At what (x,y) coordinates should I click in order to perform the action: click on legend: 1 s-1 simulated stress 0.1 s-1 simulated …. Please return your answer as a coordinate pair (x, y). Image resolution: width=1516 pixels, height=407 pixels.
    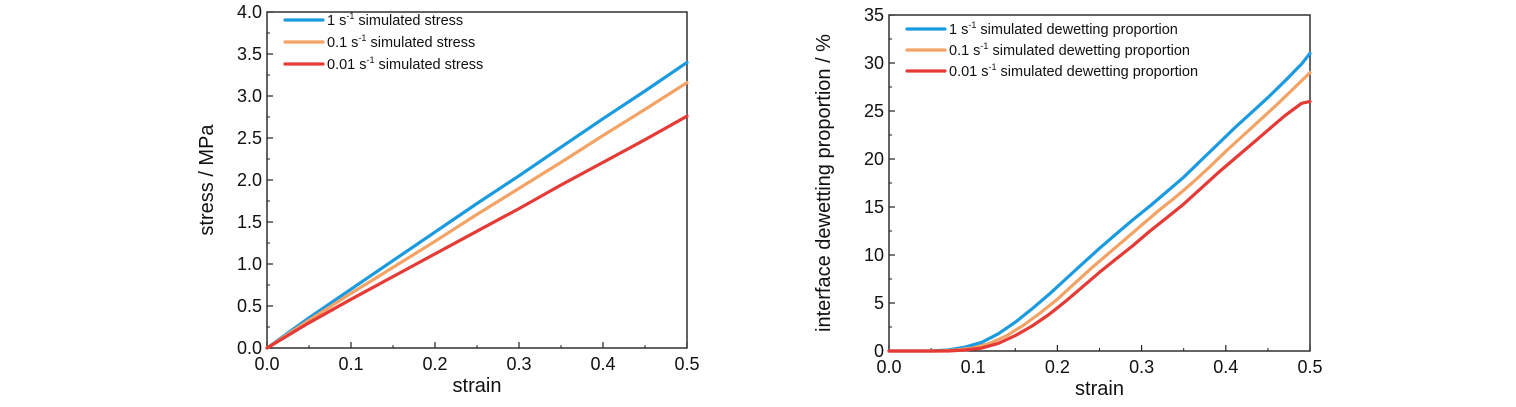
    Looking at the image, I should click on (383, 42).